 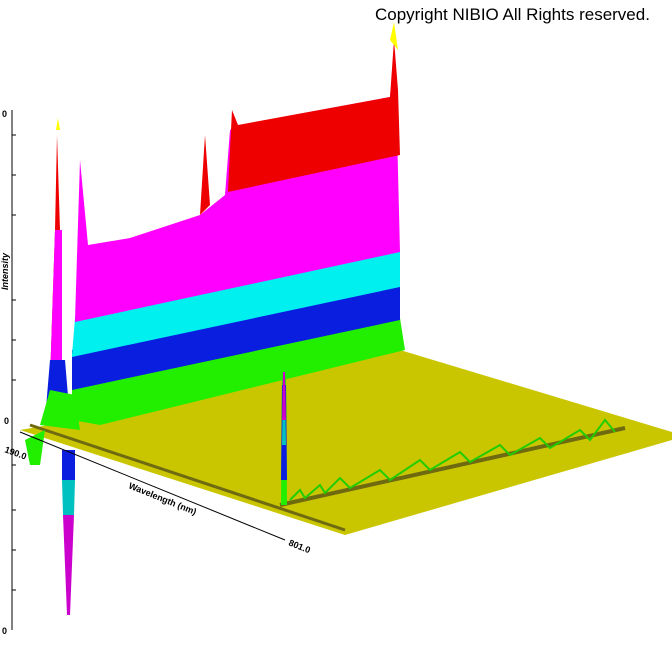 I want to click on wavelength-axis, so click(x=152, y=486).